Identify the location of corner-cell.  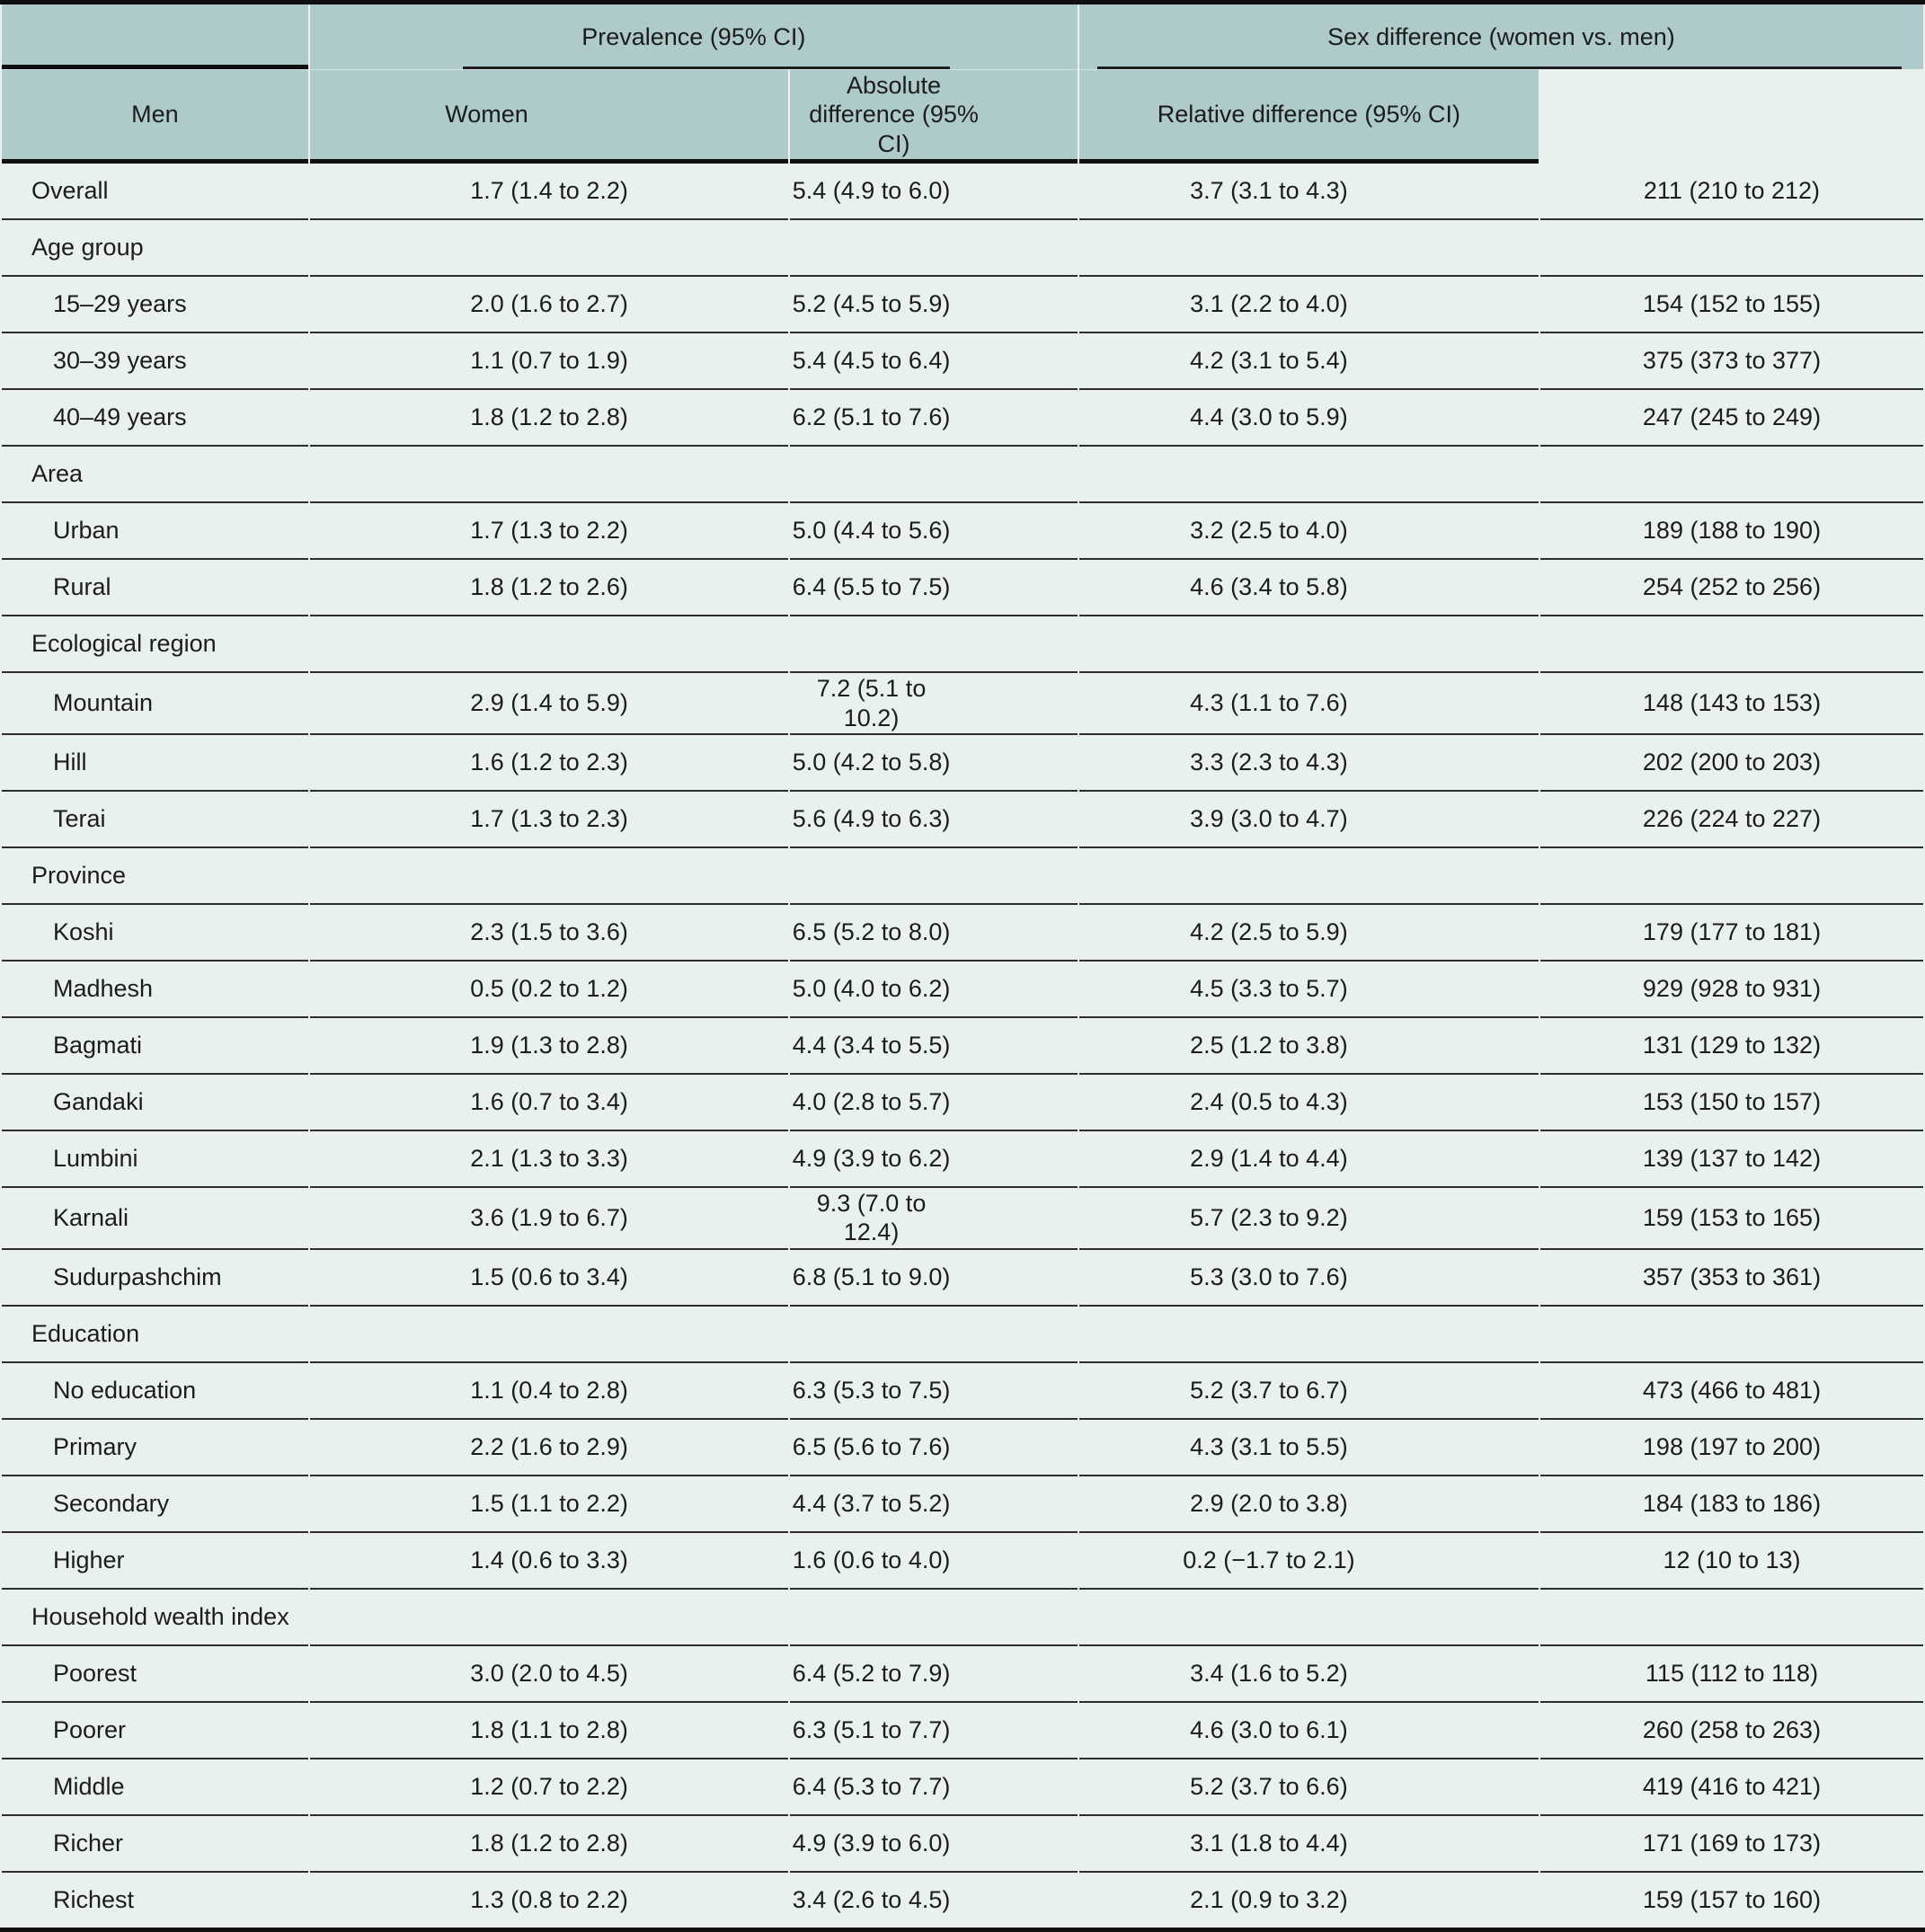
(155, 36).